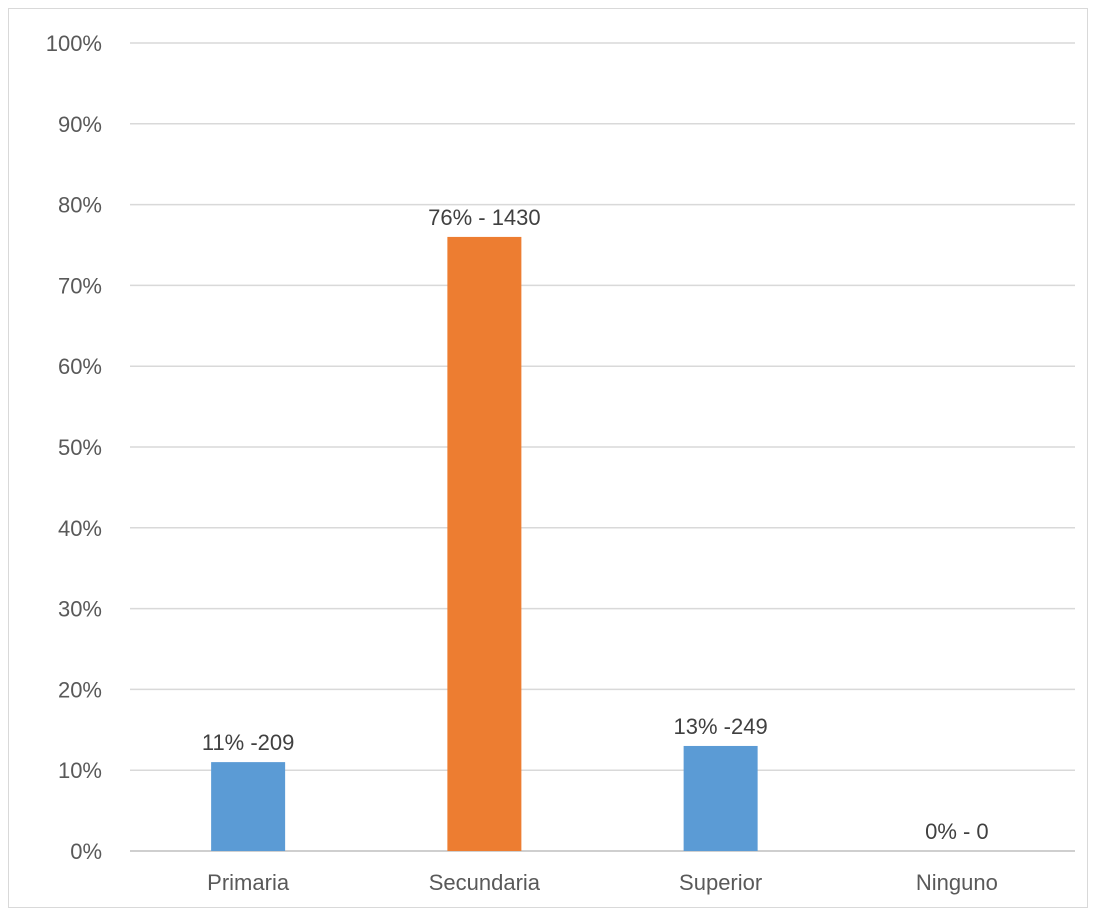 The height and width of the screenshot is (911, 1094). What do you see at coordinates (484, 217) in the screenshot?
I see `data-label-secundaria: 76% - 1430` at bounding box center [484, 217].